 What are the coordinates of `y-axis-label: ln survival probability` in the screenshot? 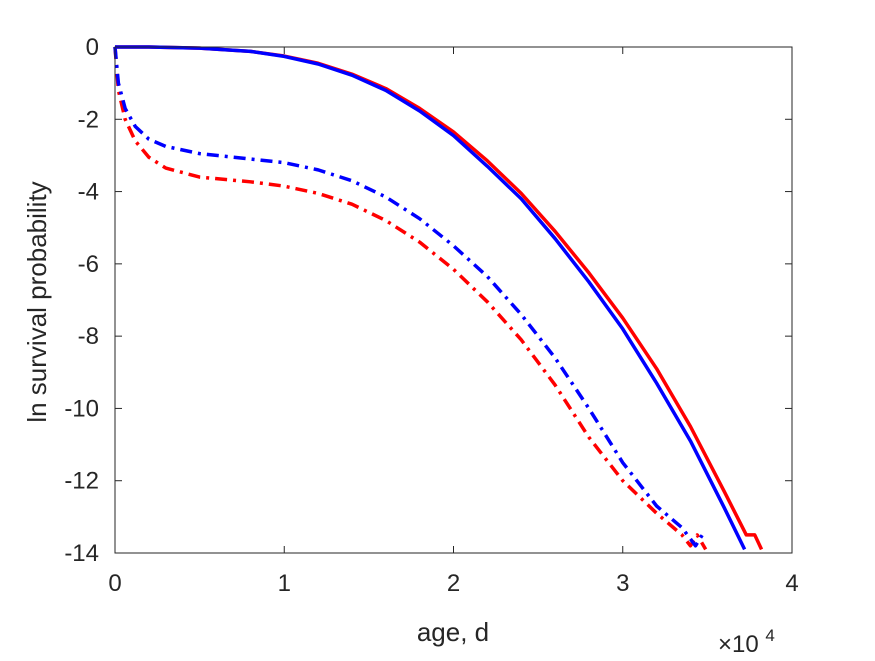 It's located at (37, 301).